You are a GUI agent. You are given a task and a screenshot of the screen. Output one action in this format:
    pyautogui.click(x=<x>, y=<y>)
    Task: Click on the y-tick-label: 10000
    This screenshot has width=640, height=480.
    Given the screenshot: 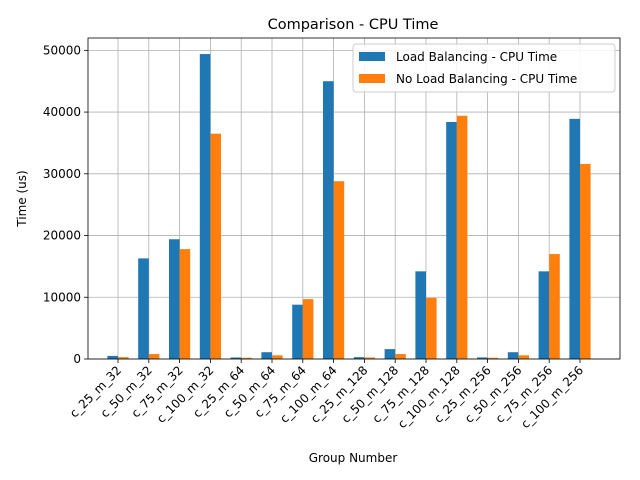 What is the action you would take?
    pyautogui.click(x=62, y=297)
    